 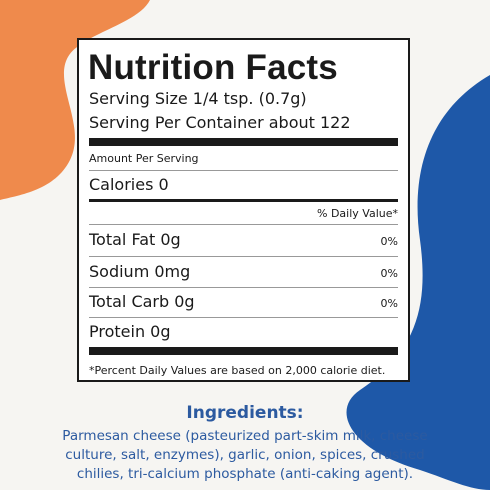 What do you see at coordinates (357, 213) in the screenshot?
I see `daily-value-header: % Daily Value*` at bounding box center [357, 213].